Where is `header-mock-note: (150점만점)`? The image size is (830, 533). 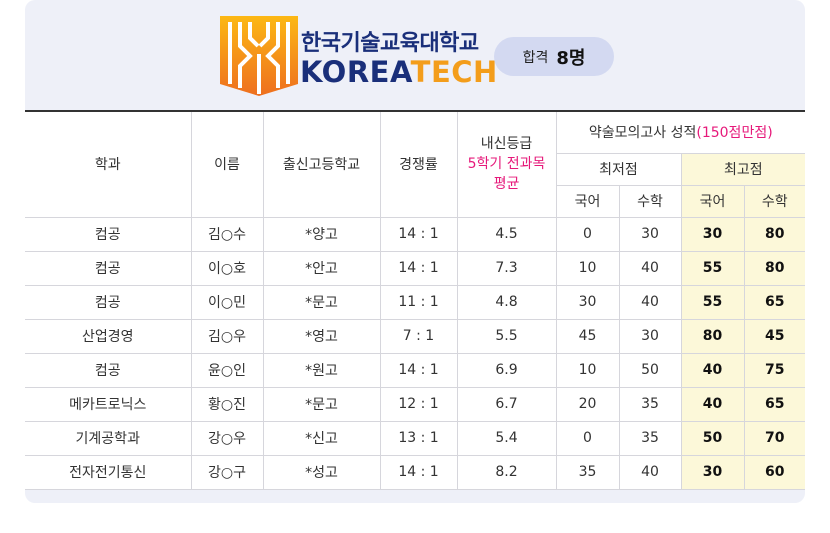 header-mock-note: (150점만점) is located at coordinates (734, 133).